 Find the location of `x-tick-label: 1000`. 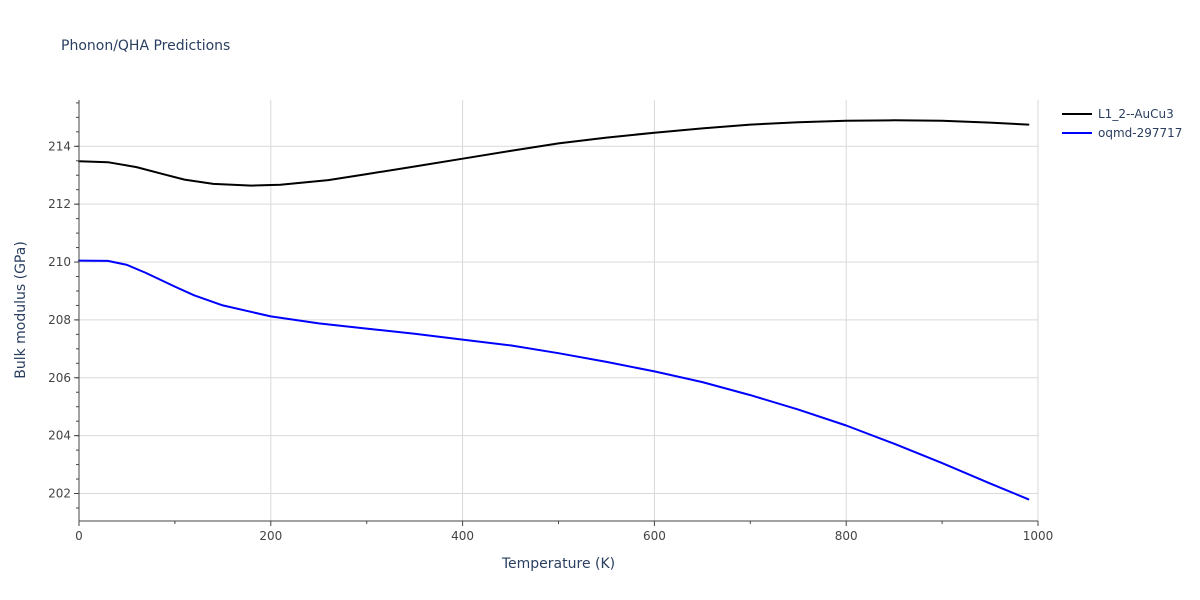

x-tick-label: 1000 is located at coordinates (1038, 536).